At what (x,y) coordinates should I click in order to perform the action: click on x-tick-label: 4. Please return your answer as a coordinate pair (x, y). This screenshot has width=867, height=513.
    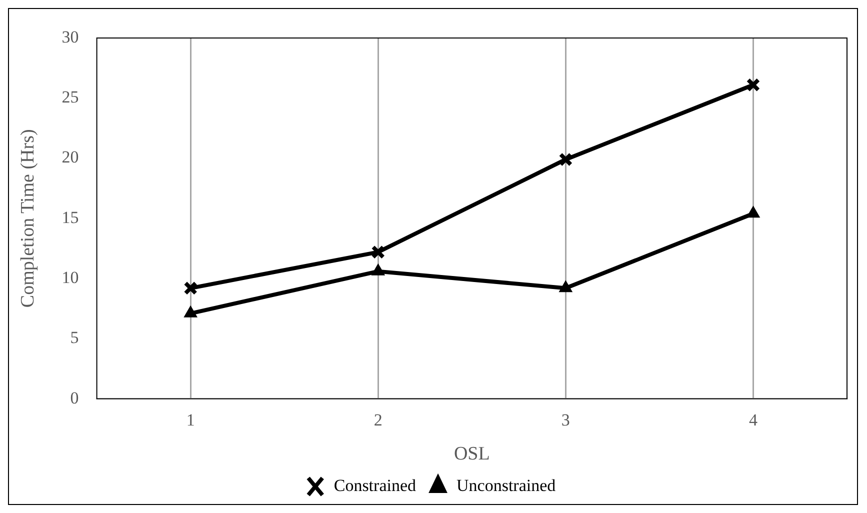
    Looking at the image, I should click on (753, 420).